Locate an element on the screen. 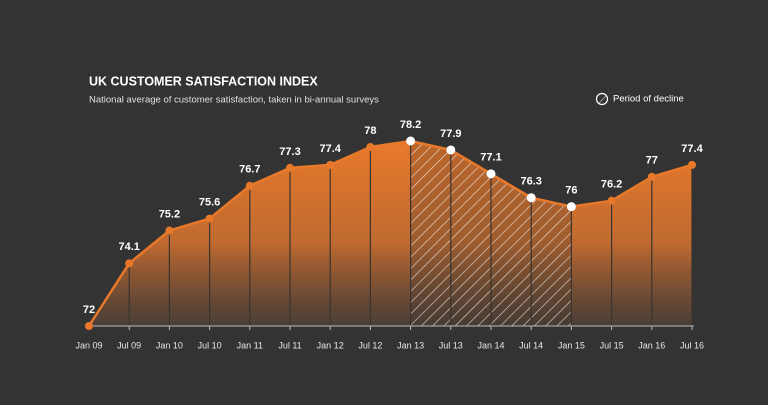 The width and height of the screenshot is (768, 405). value-label: 76.2 is located at coordinates (611, 185).